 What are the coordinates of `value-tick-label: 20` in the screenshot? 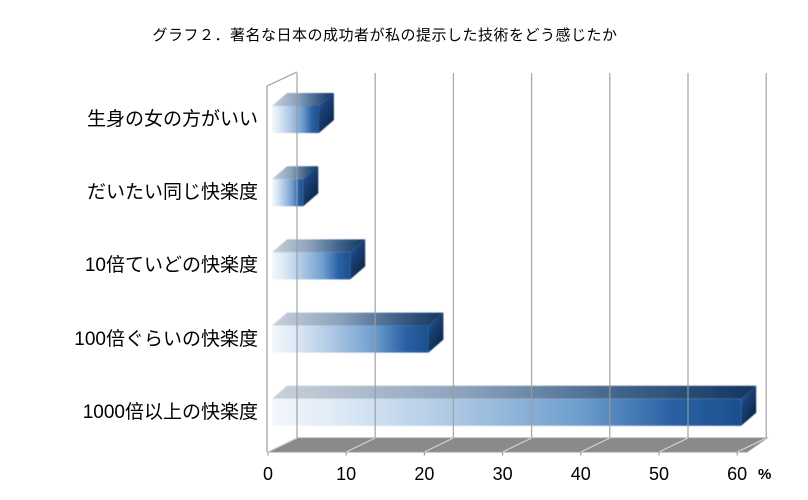 It's located at (424, 474).